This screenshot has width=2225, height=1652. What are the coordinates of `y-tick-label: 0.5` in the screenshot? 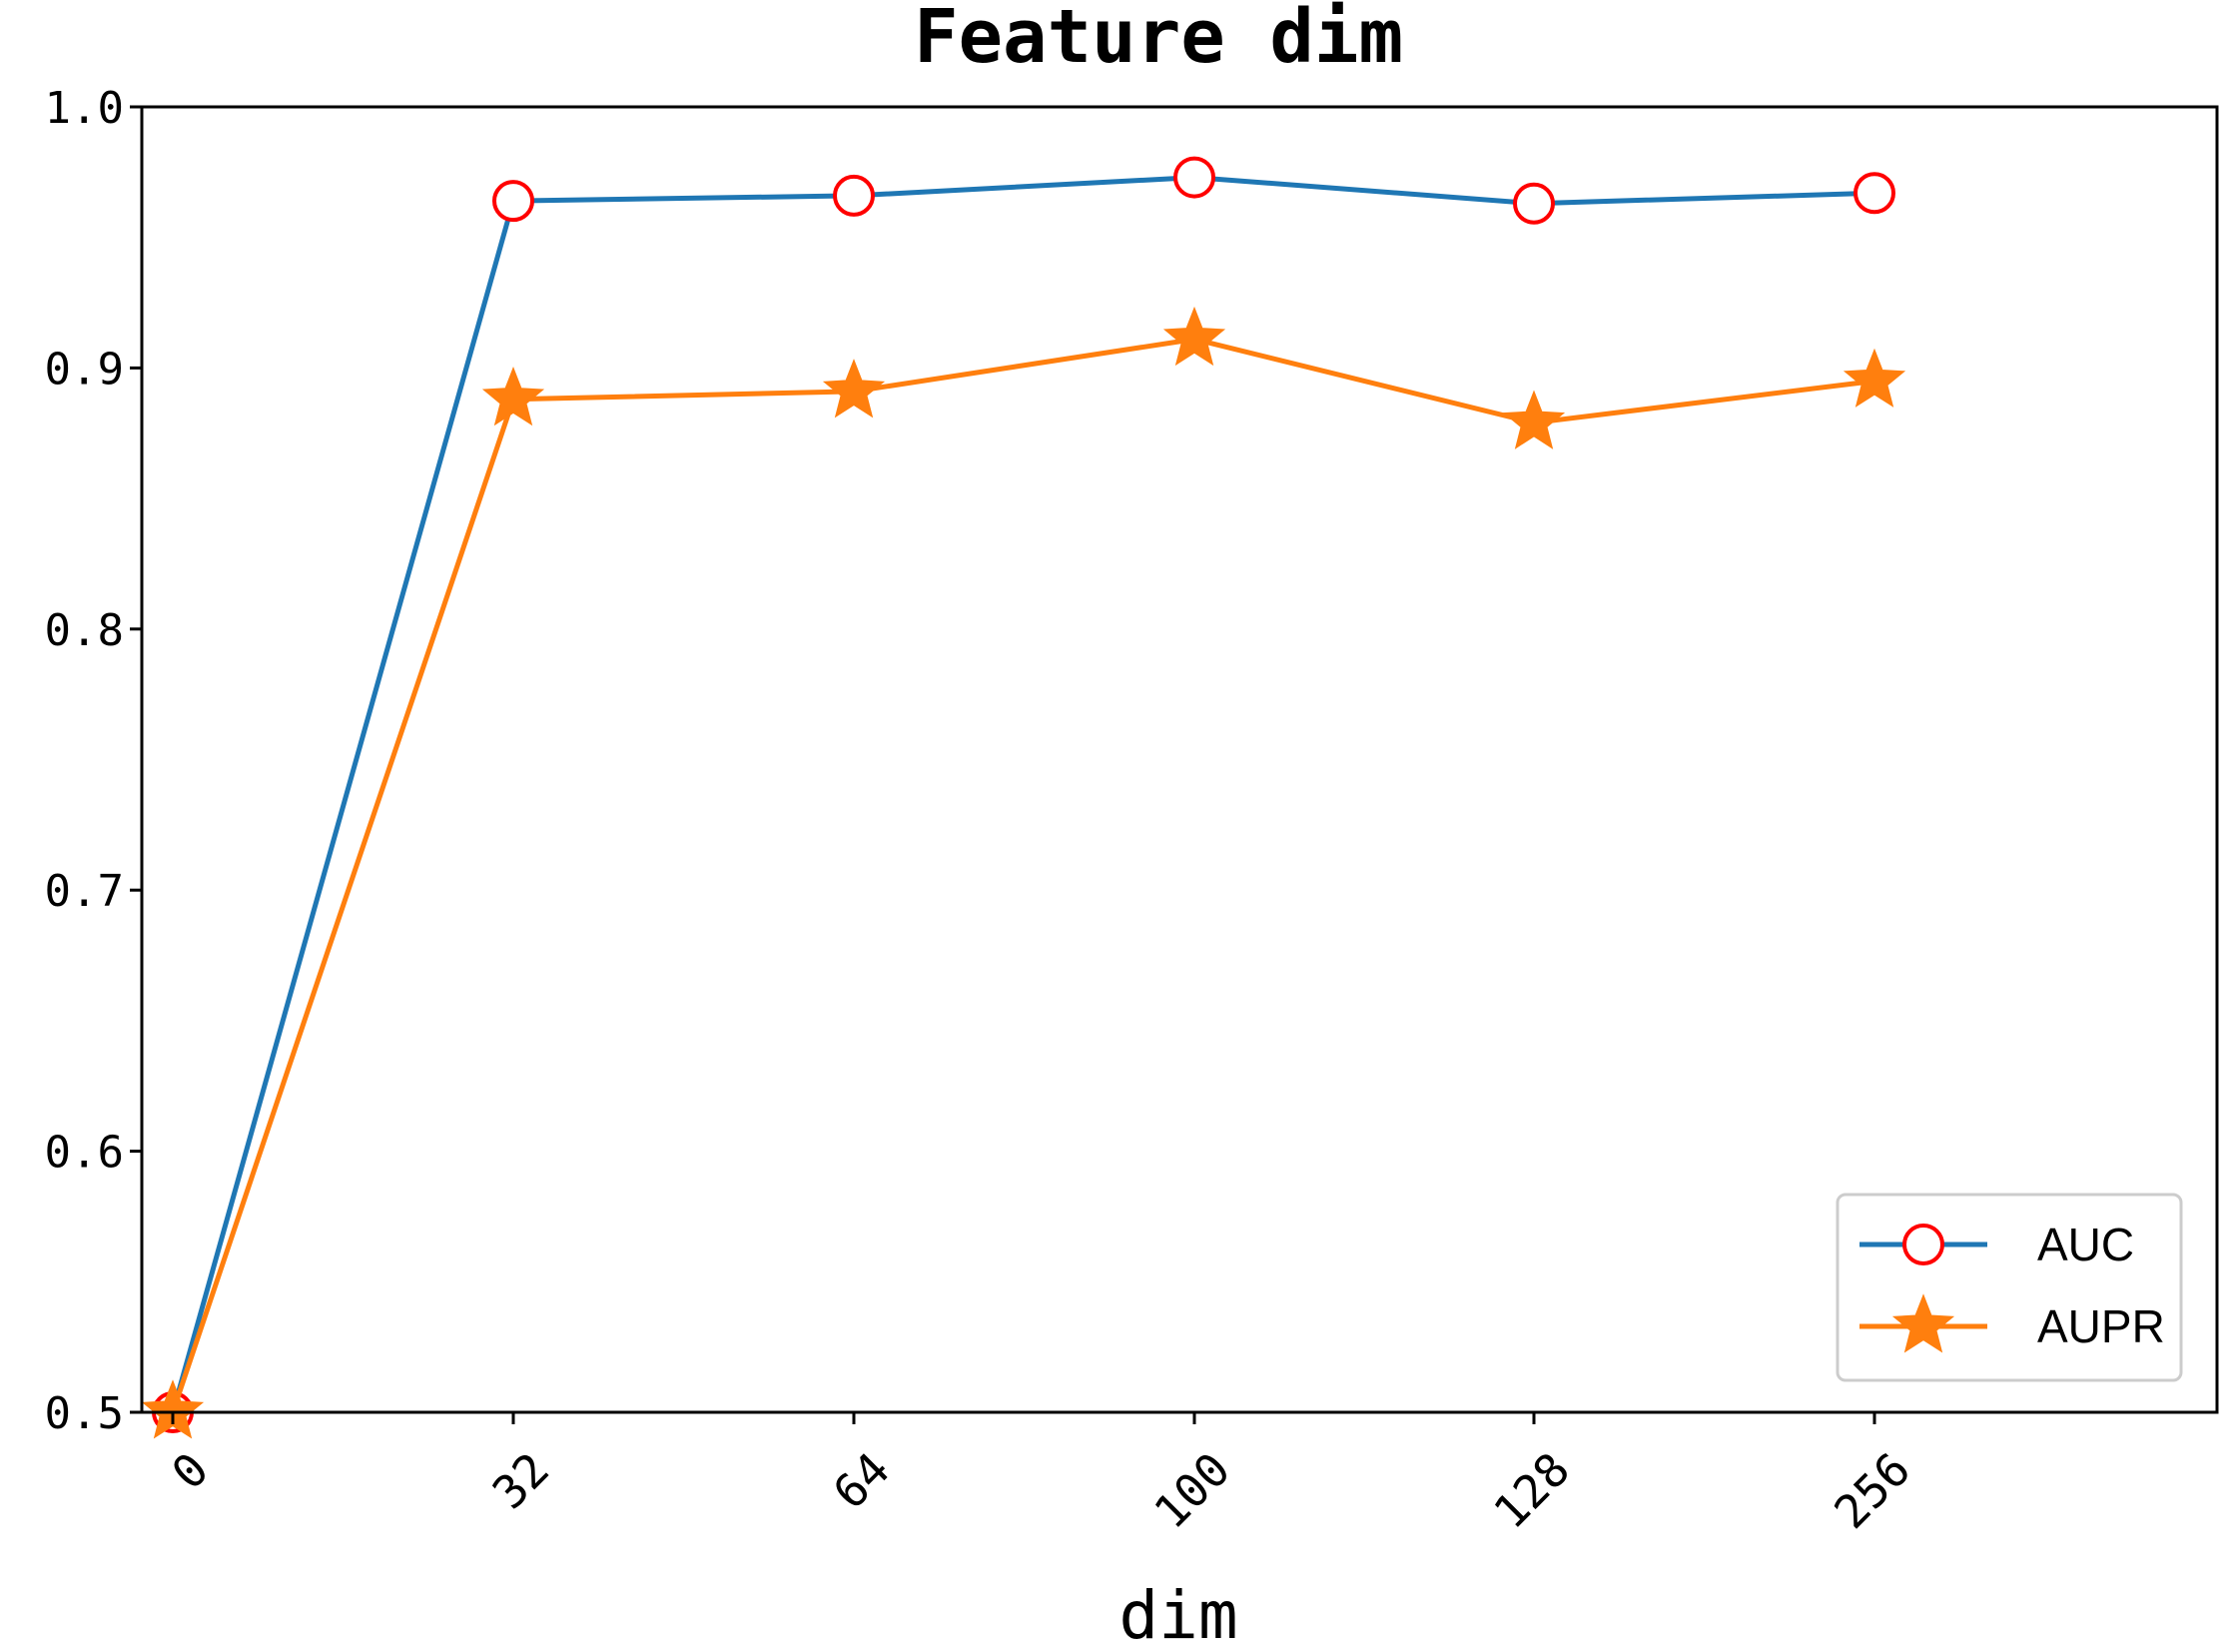 It's located at (85, 1413).